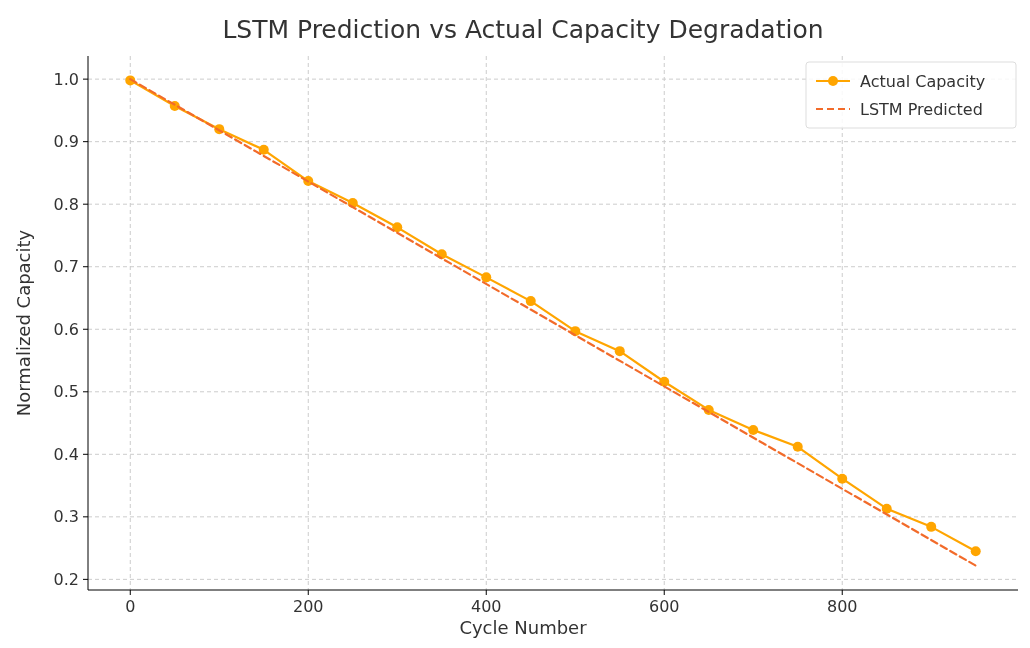 The width and height of the screenshot is (1030, 648). I want to click on y-tick-label: 0.9, so click(66, 142).